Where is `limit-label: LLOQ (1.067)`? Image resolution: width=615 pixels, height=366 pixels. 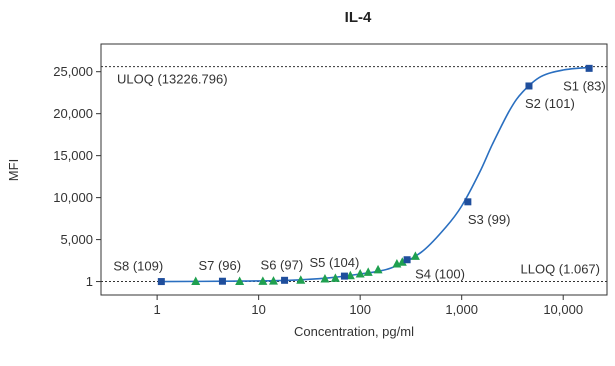 limit-label: LLOQ (1.067) is located at coordinates (561, 269).